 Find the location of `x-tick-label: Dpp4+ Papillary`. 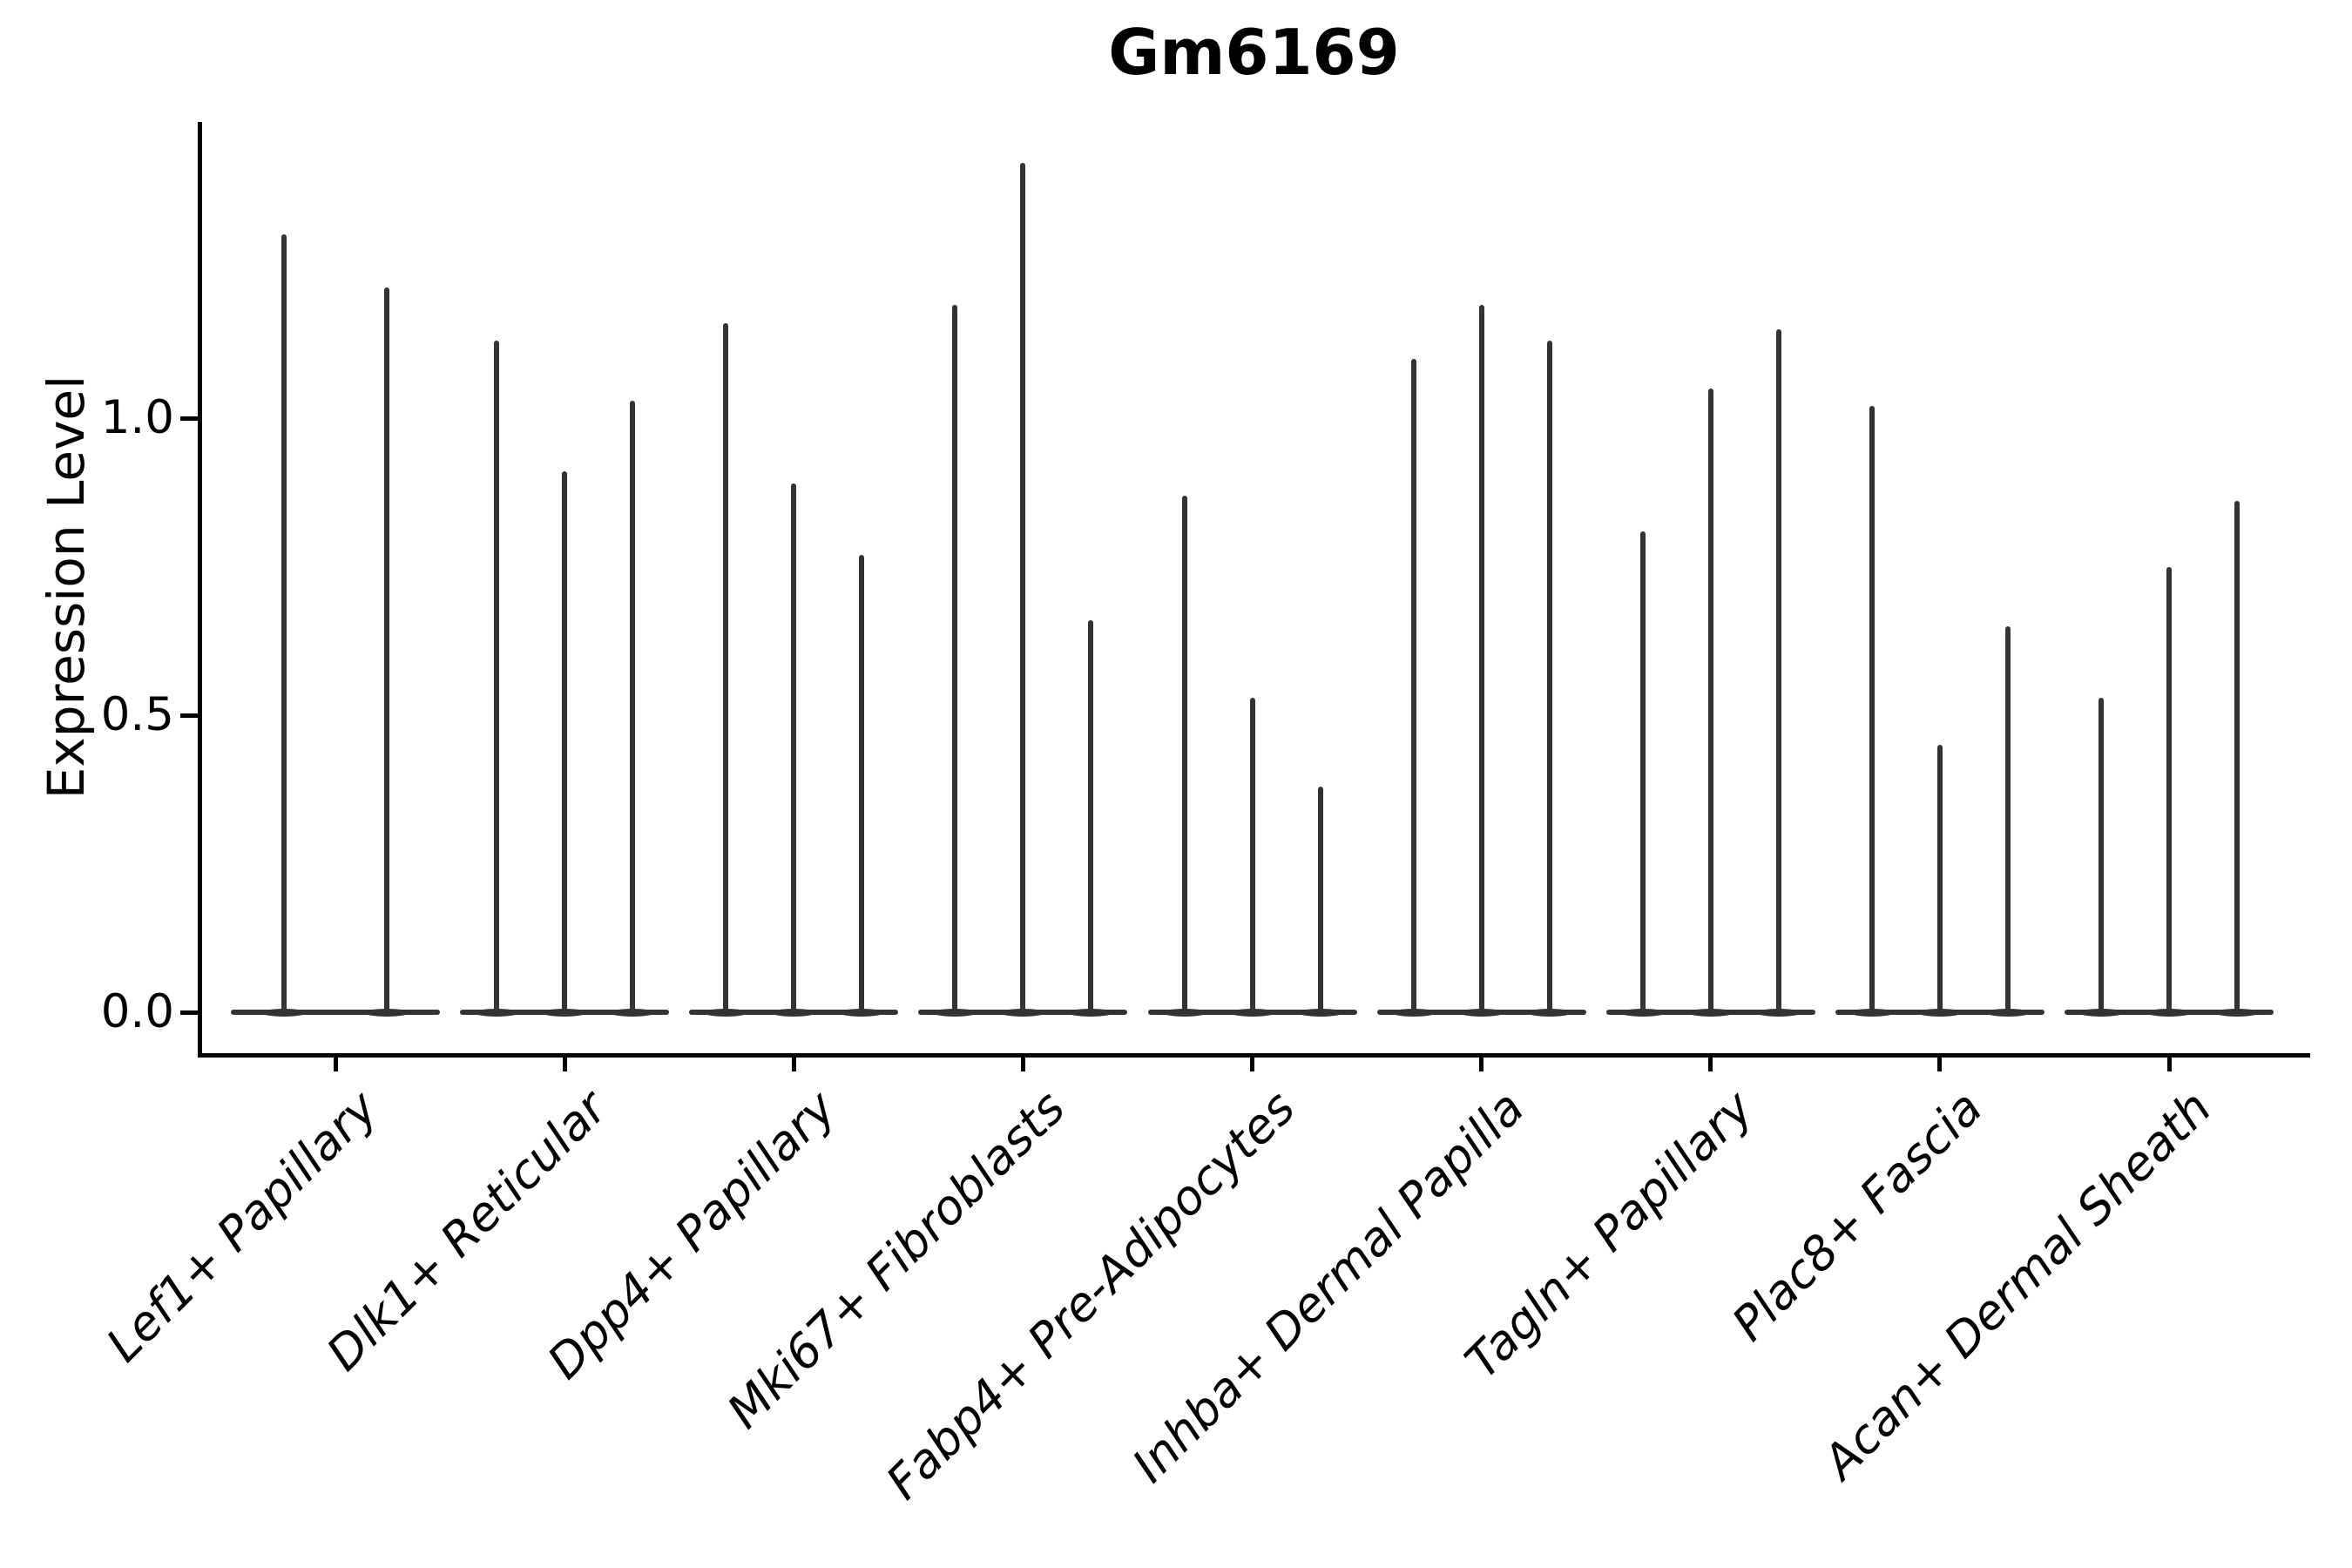

x-tick-label: Dpp4+ Papillary is located at coordinates (692, 1235).